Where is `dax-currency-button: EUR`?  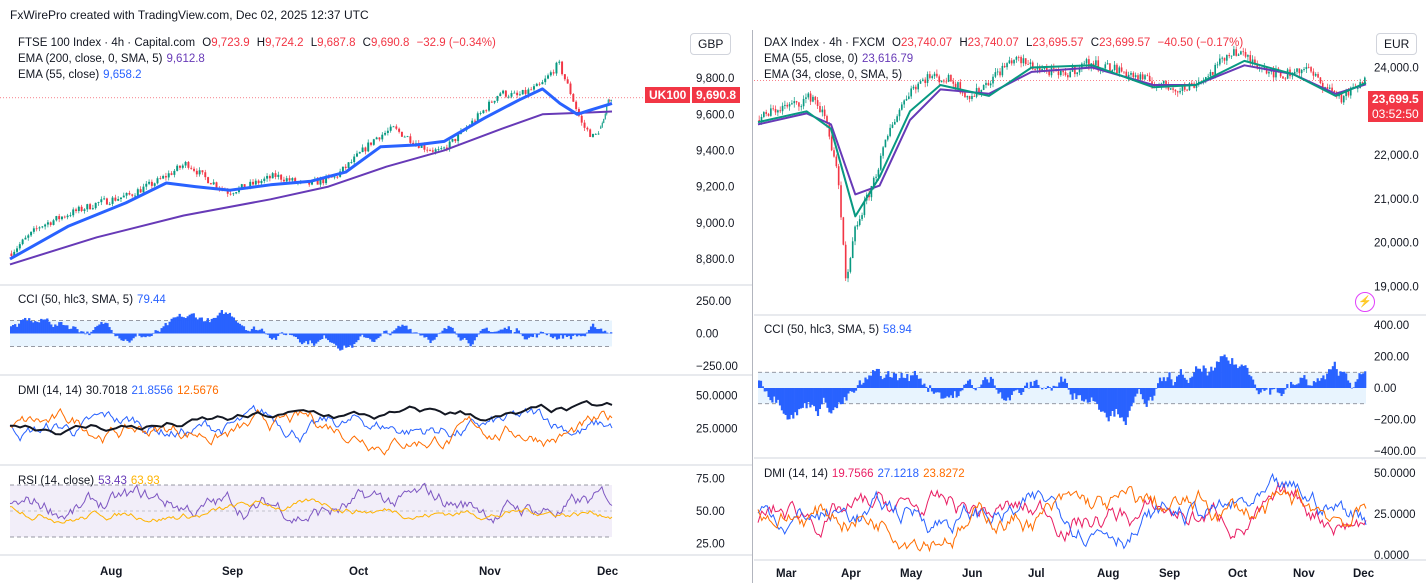 dax-currency-button: EUR is located at coordinates (1397, 44).